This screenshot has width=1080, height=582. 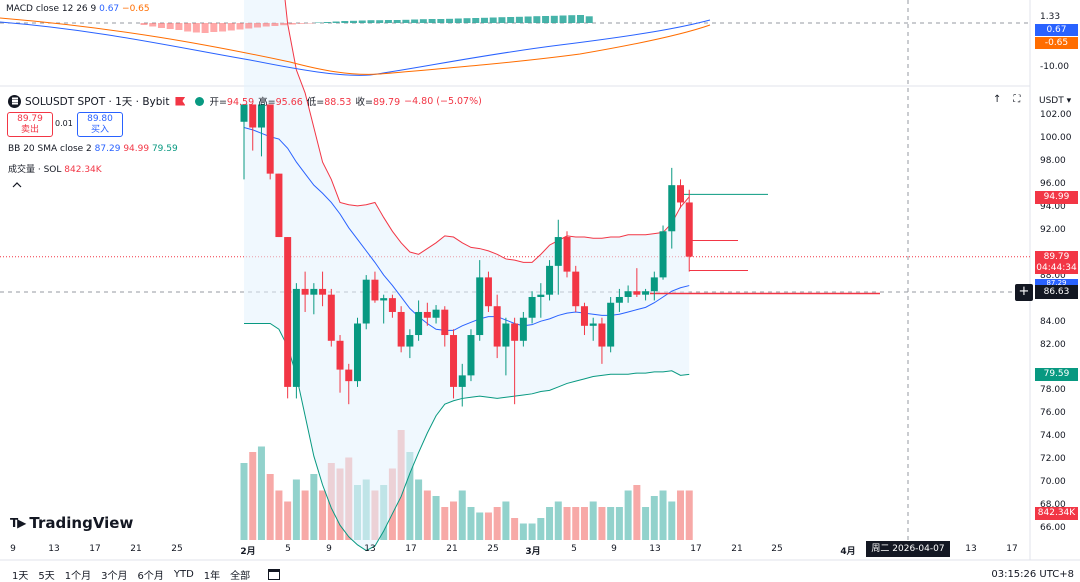 I want to click on timeframe-3m: 3个月, so click(x=114, y=576).